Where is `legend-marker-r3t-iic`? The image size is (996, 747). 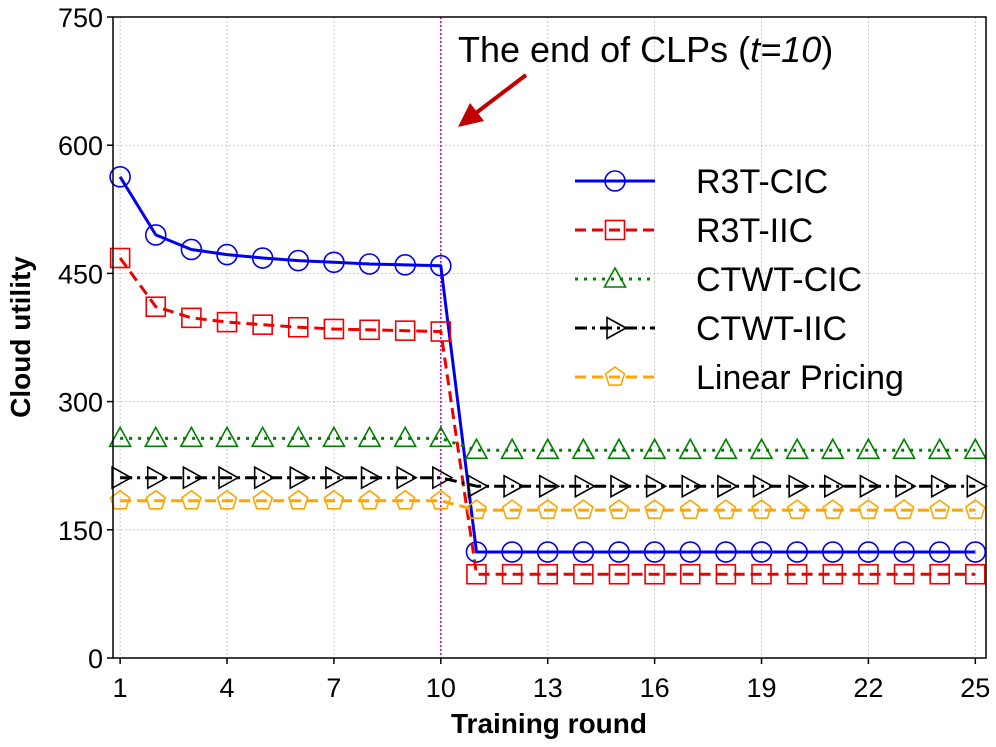 legend-marker-r3t-iic is located at coordinates (615, 230).